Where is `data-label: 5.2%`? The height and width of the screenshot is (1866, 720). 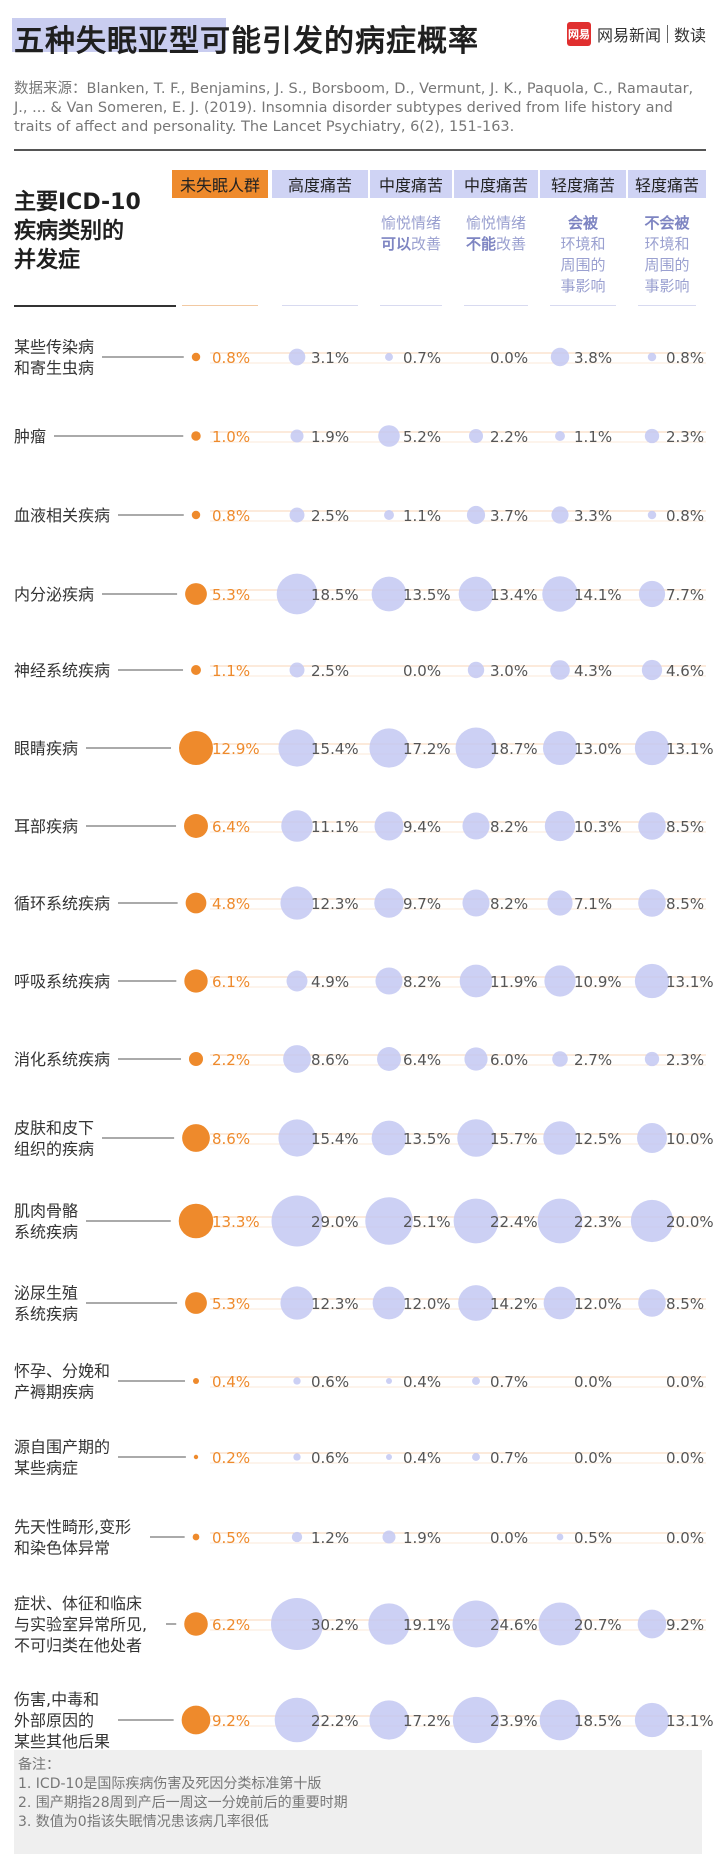 data-label: 5.2% is located at coordinates (422, 437).